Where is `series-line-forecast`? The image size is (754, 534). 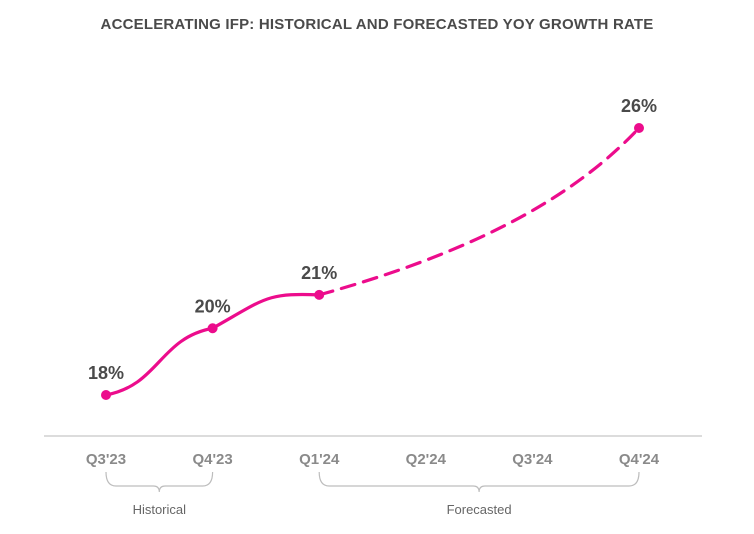
series-line-forecast is located at coordinates (479, 211).